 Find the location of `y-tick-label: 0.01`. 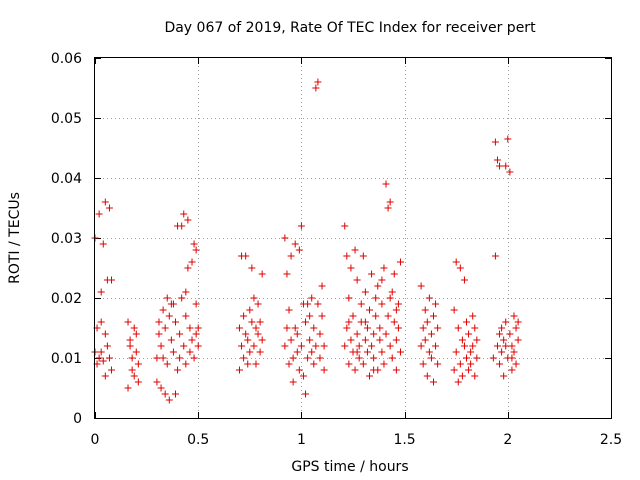

y-tick-label: 0.01 is located at coordinates (66, 359).